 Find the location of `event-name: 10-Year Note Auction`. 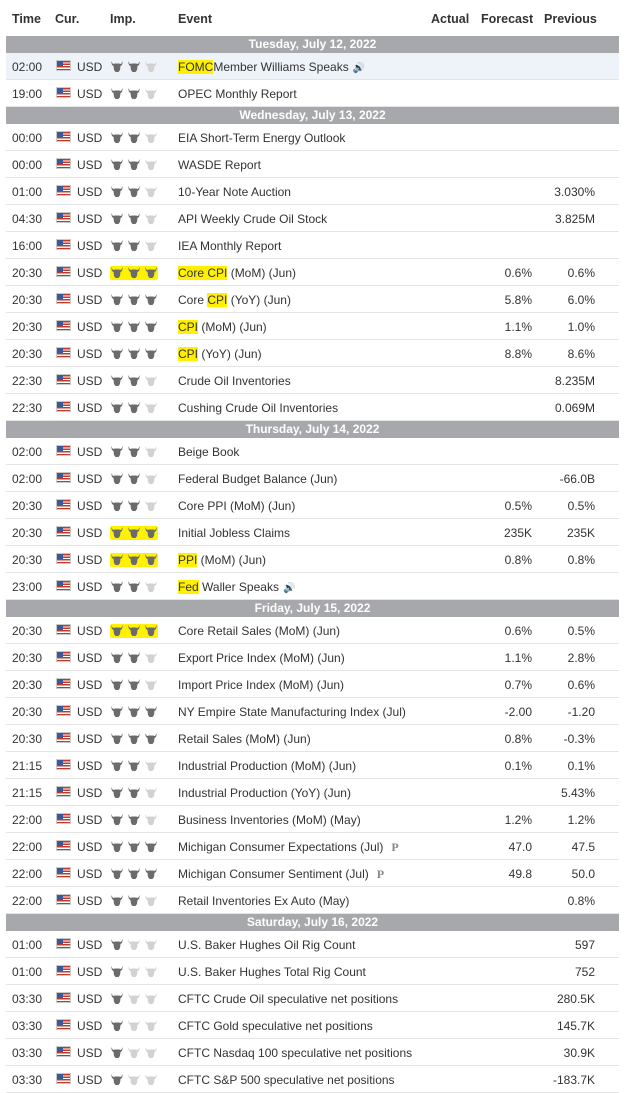

event-name: 10-Year Note Auction is located at coordinates (234, 192).